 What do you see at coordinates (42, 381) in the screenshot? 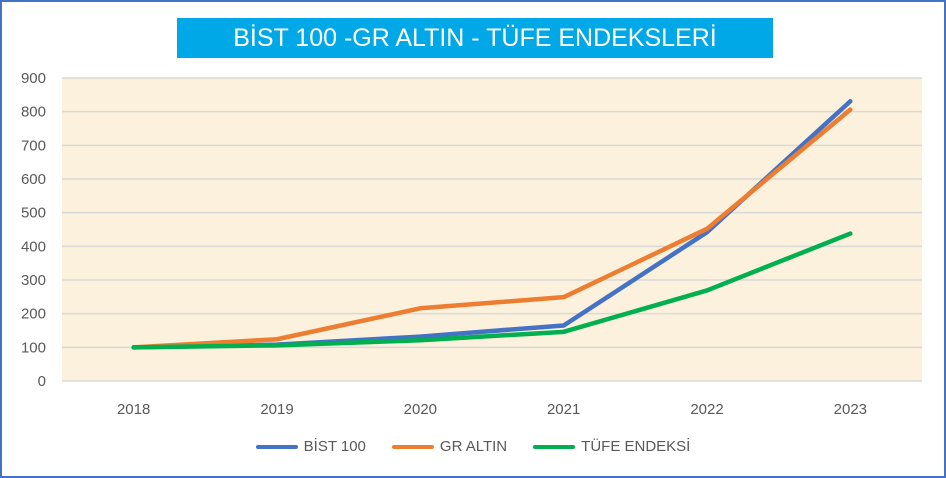
I see `y-tick-label: 0` at bounding box center [42, 381].